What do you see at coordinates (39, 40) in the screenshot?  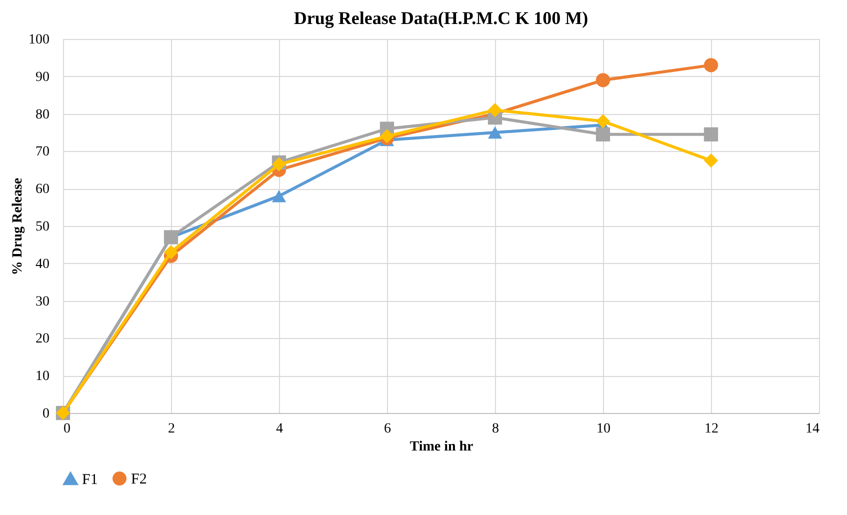 I see `y-tick-label: 100` at bounding box center [39, 40].